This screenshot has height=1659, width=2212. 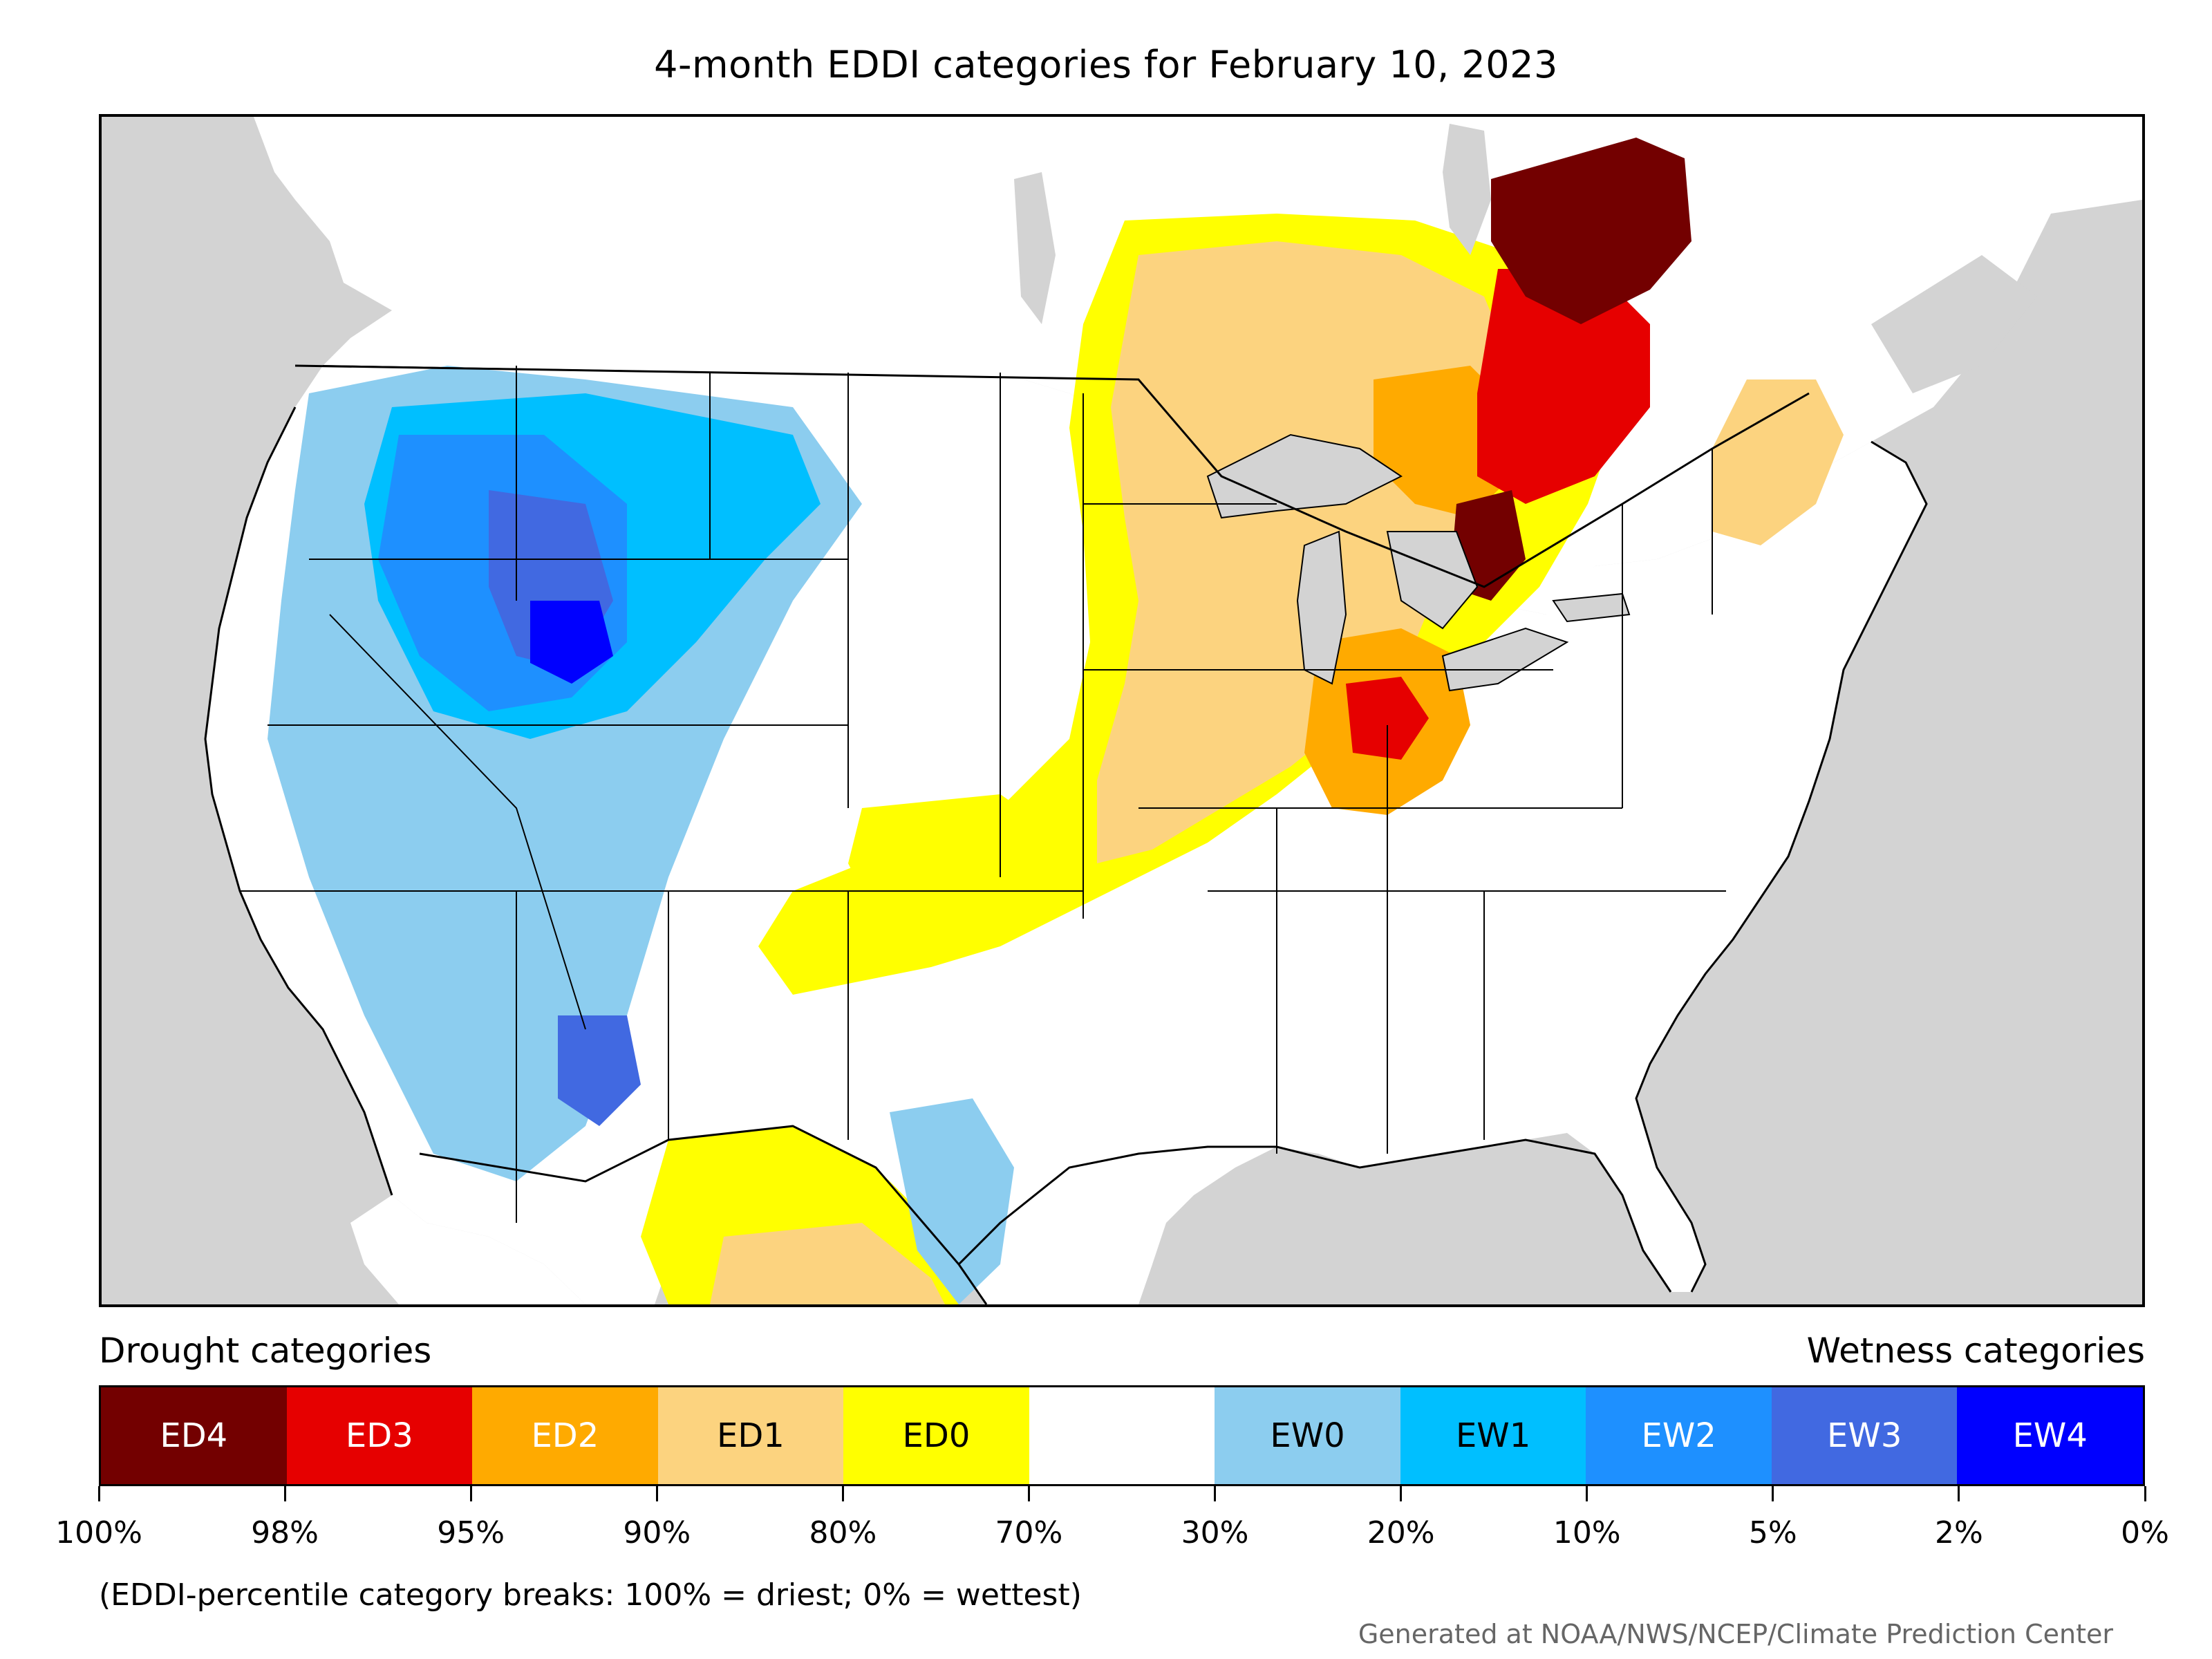 I want to click on wetness-categories-heading: Wetness categories, so click(x=1975, y=1351).